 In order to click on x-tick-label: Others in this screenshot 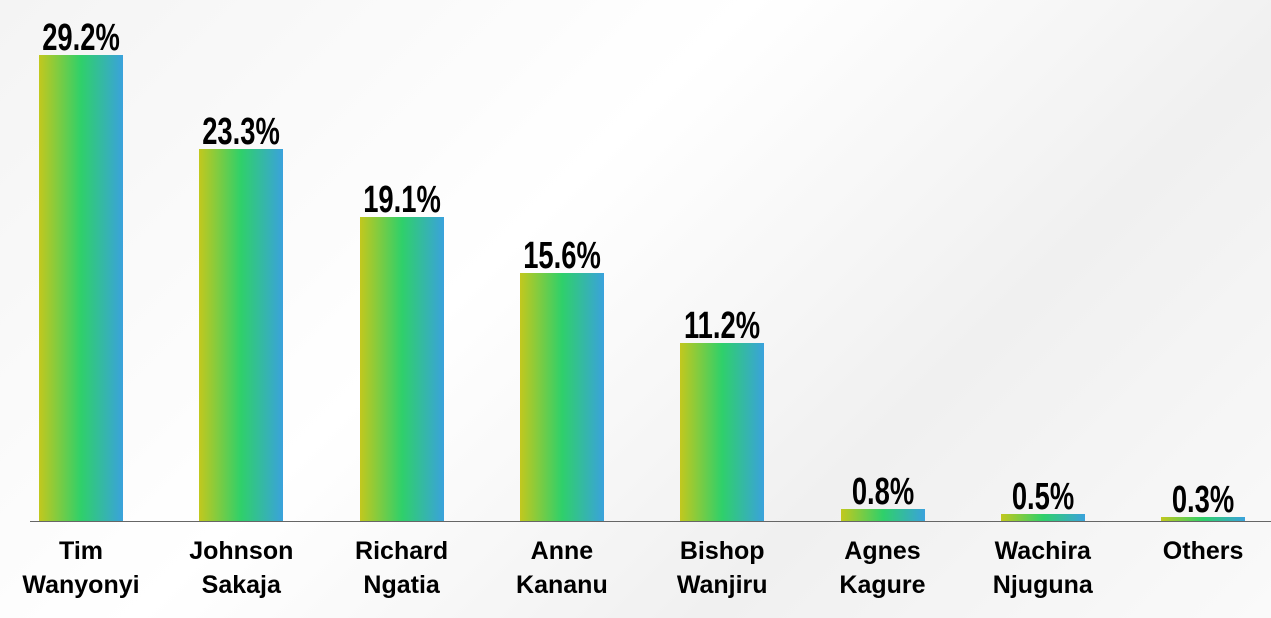, I will do `click(1203, 551)`.